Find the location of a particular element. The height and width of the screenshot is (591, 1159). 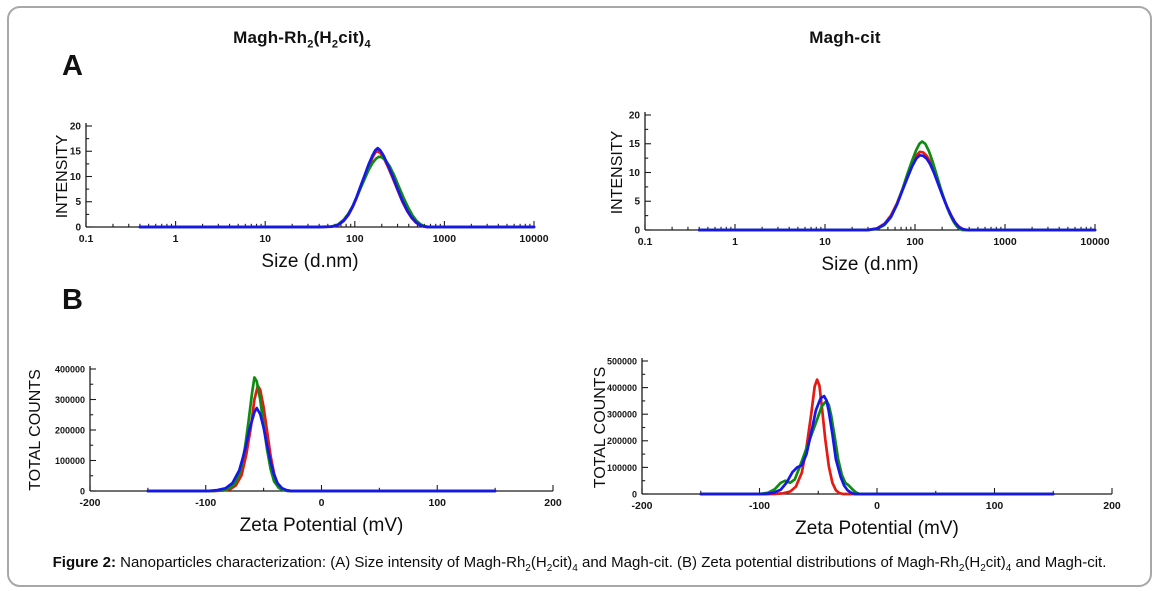

panel-label-b: B is located at coordinates (72, 300).